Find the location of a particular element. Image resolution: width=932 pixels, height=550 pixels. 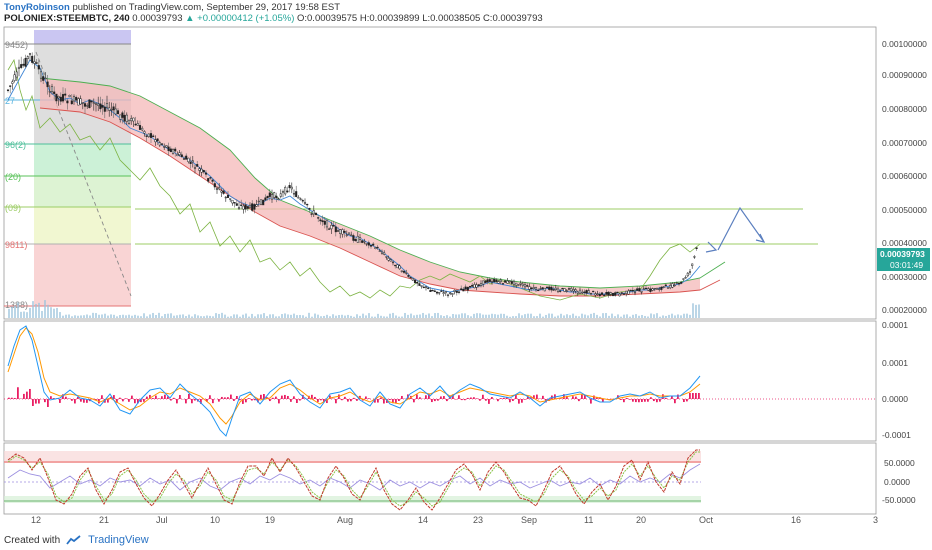

author-name: TonyRobinson is located at coordinates (37, 7).